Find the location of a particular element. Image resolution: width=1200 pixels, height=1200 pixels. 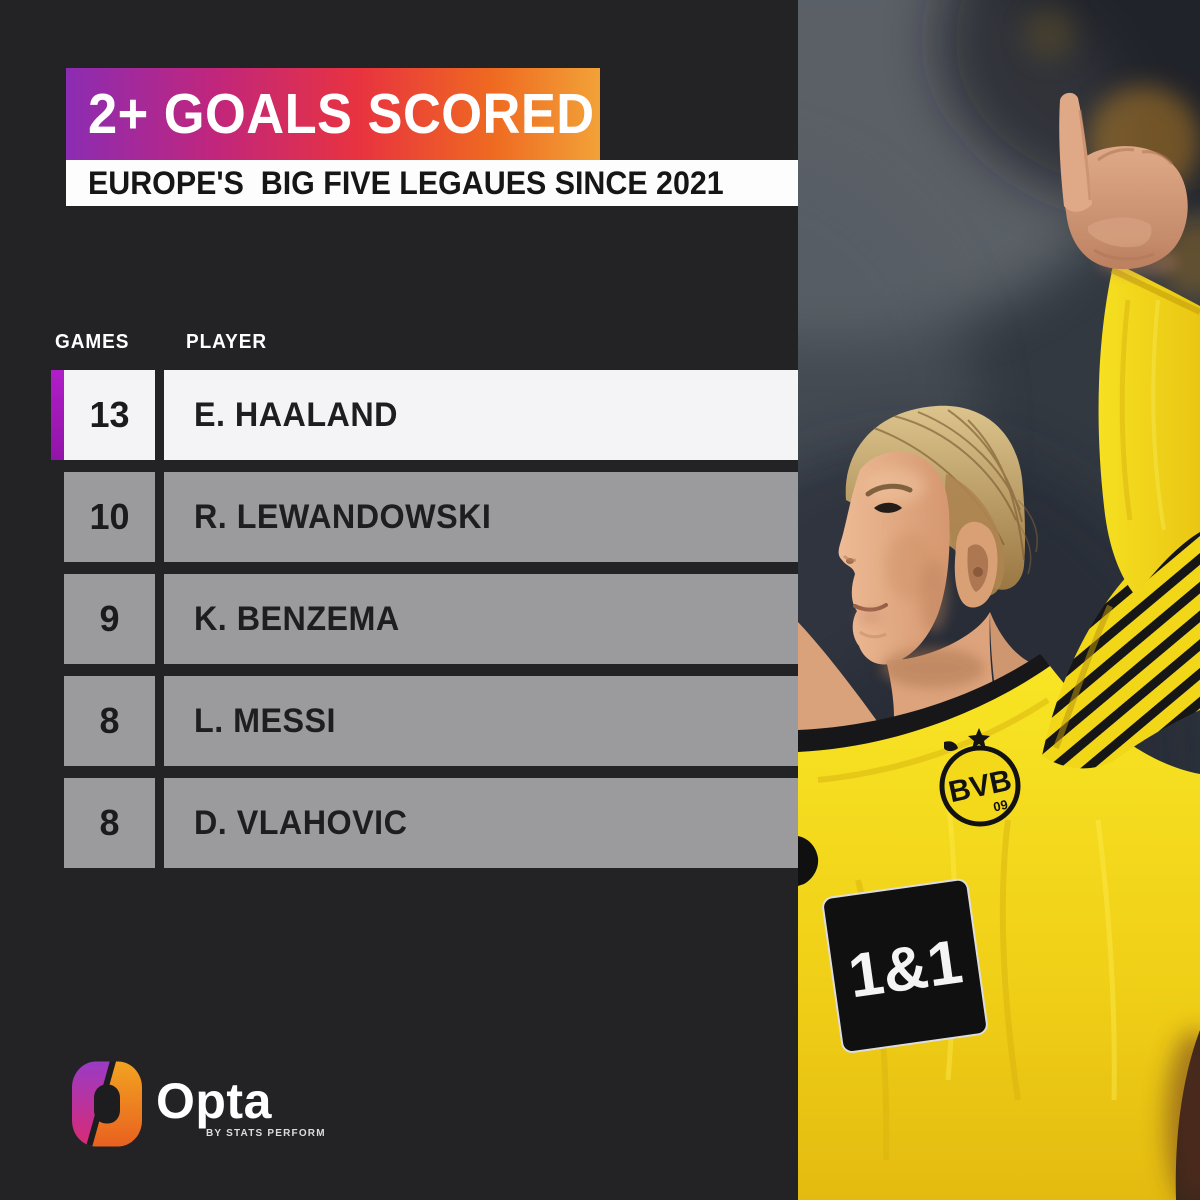

table-row: K. BENZEMA is located at coordinates (481, 619).